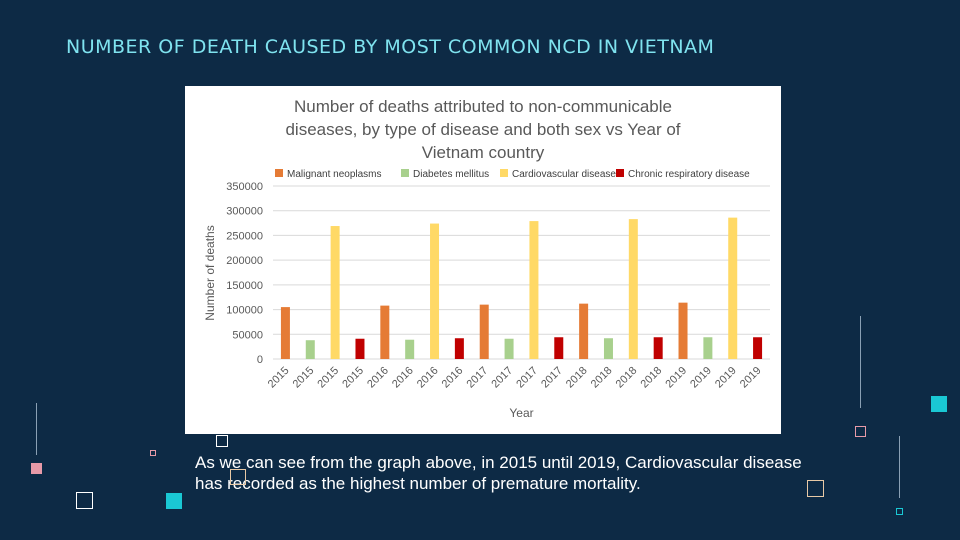  Describe the element at coordinates (483, 152) in the screenshot. I see `chart-title-line: Vietnam country` at that location.